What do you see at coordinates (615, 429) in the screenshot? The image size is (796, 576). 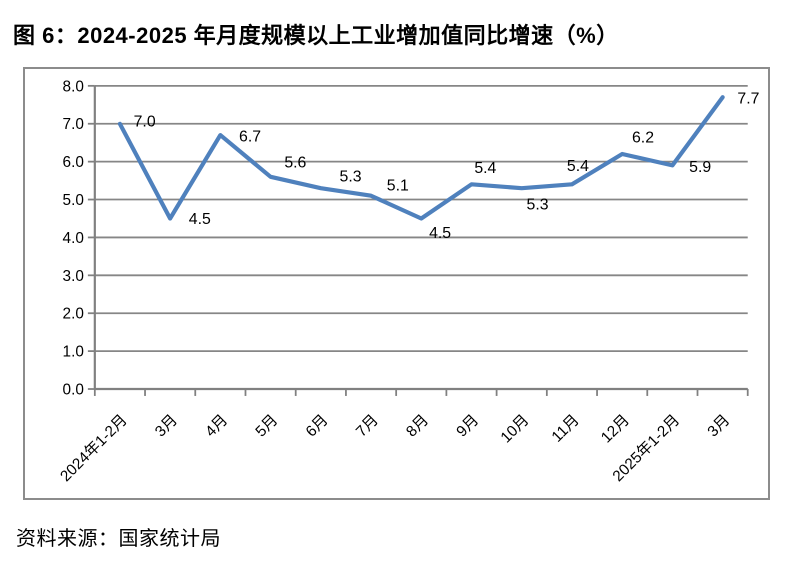 I see `x-tick-label: 12月` at bounding box center [615, 429].